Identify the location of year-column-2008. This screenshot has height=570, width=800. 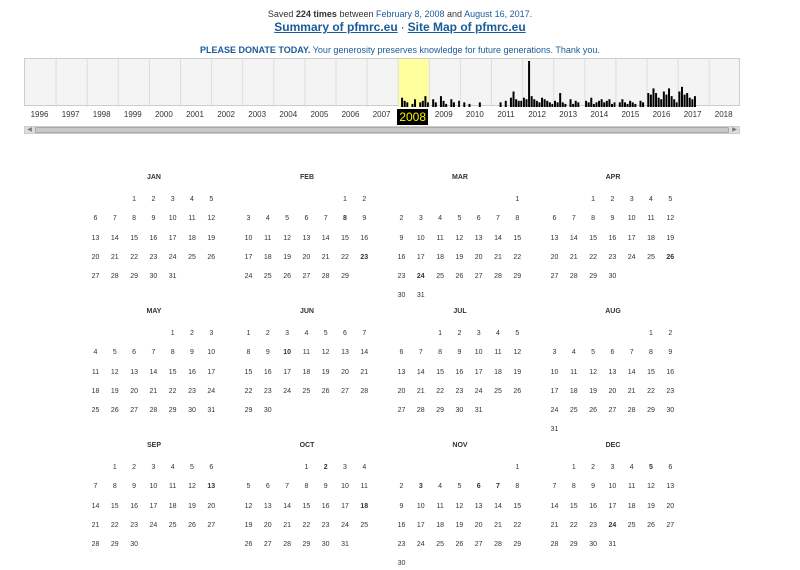
(414, 83).